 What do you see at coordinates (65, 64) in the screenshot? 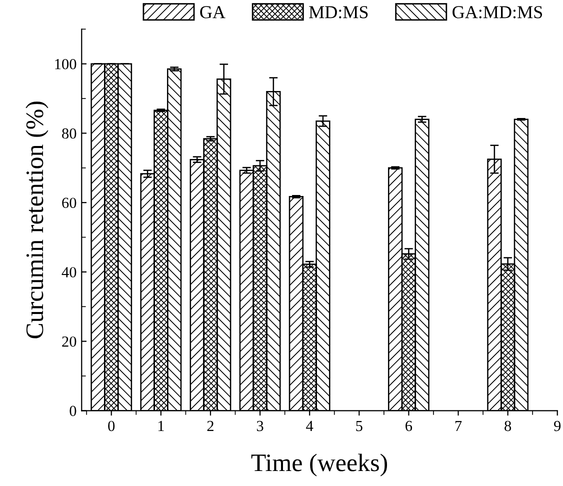
I see `y-tick-label: 100` at bounding box center [65, 64].